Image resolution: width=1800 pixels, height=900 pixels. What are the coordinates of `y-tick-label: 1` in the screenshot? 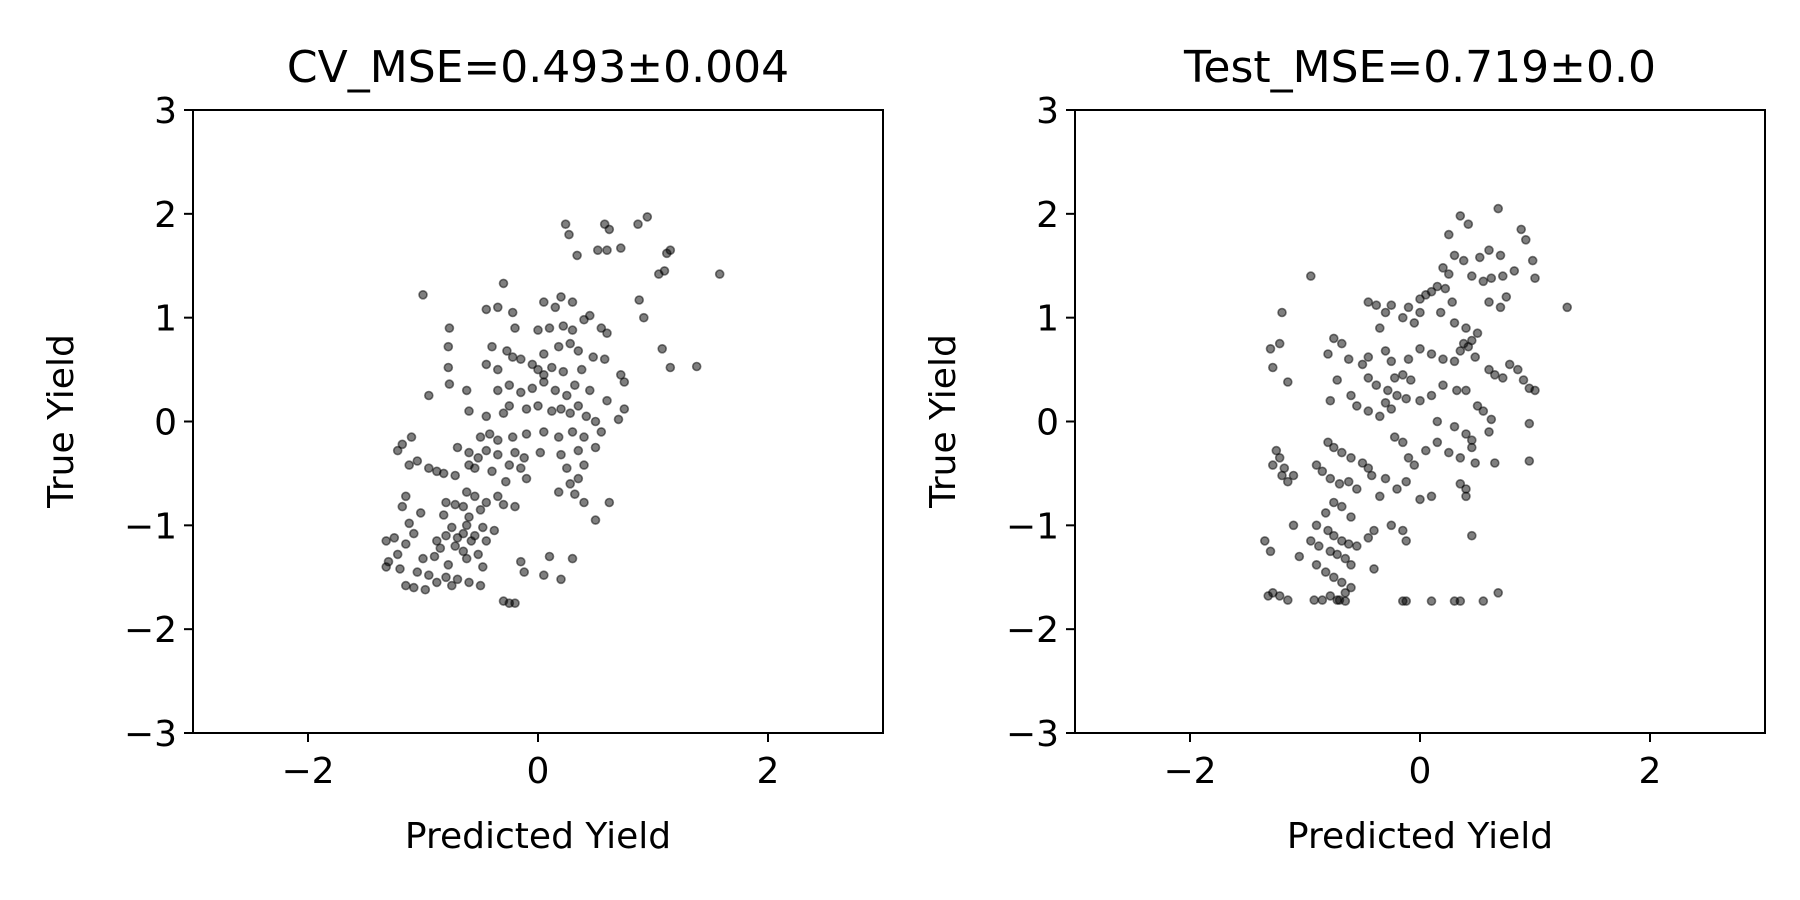 It's located at (1047, 319).